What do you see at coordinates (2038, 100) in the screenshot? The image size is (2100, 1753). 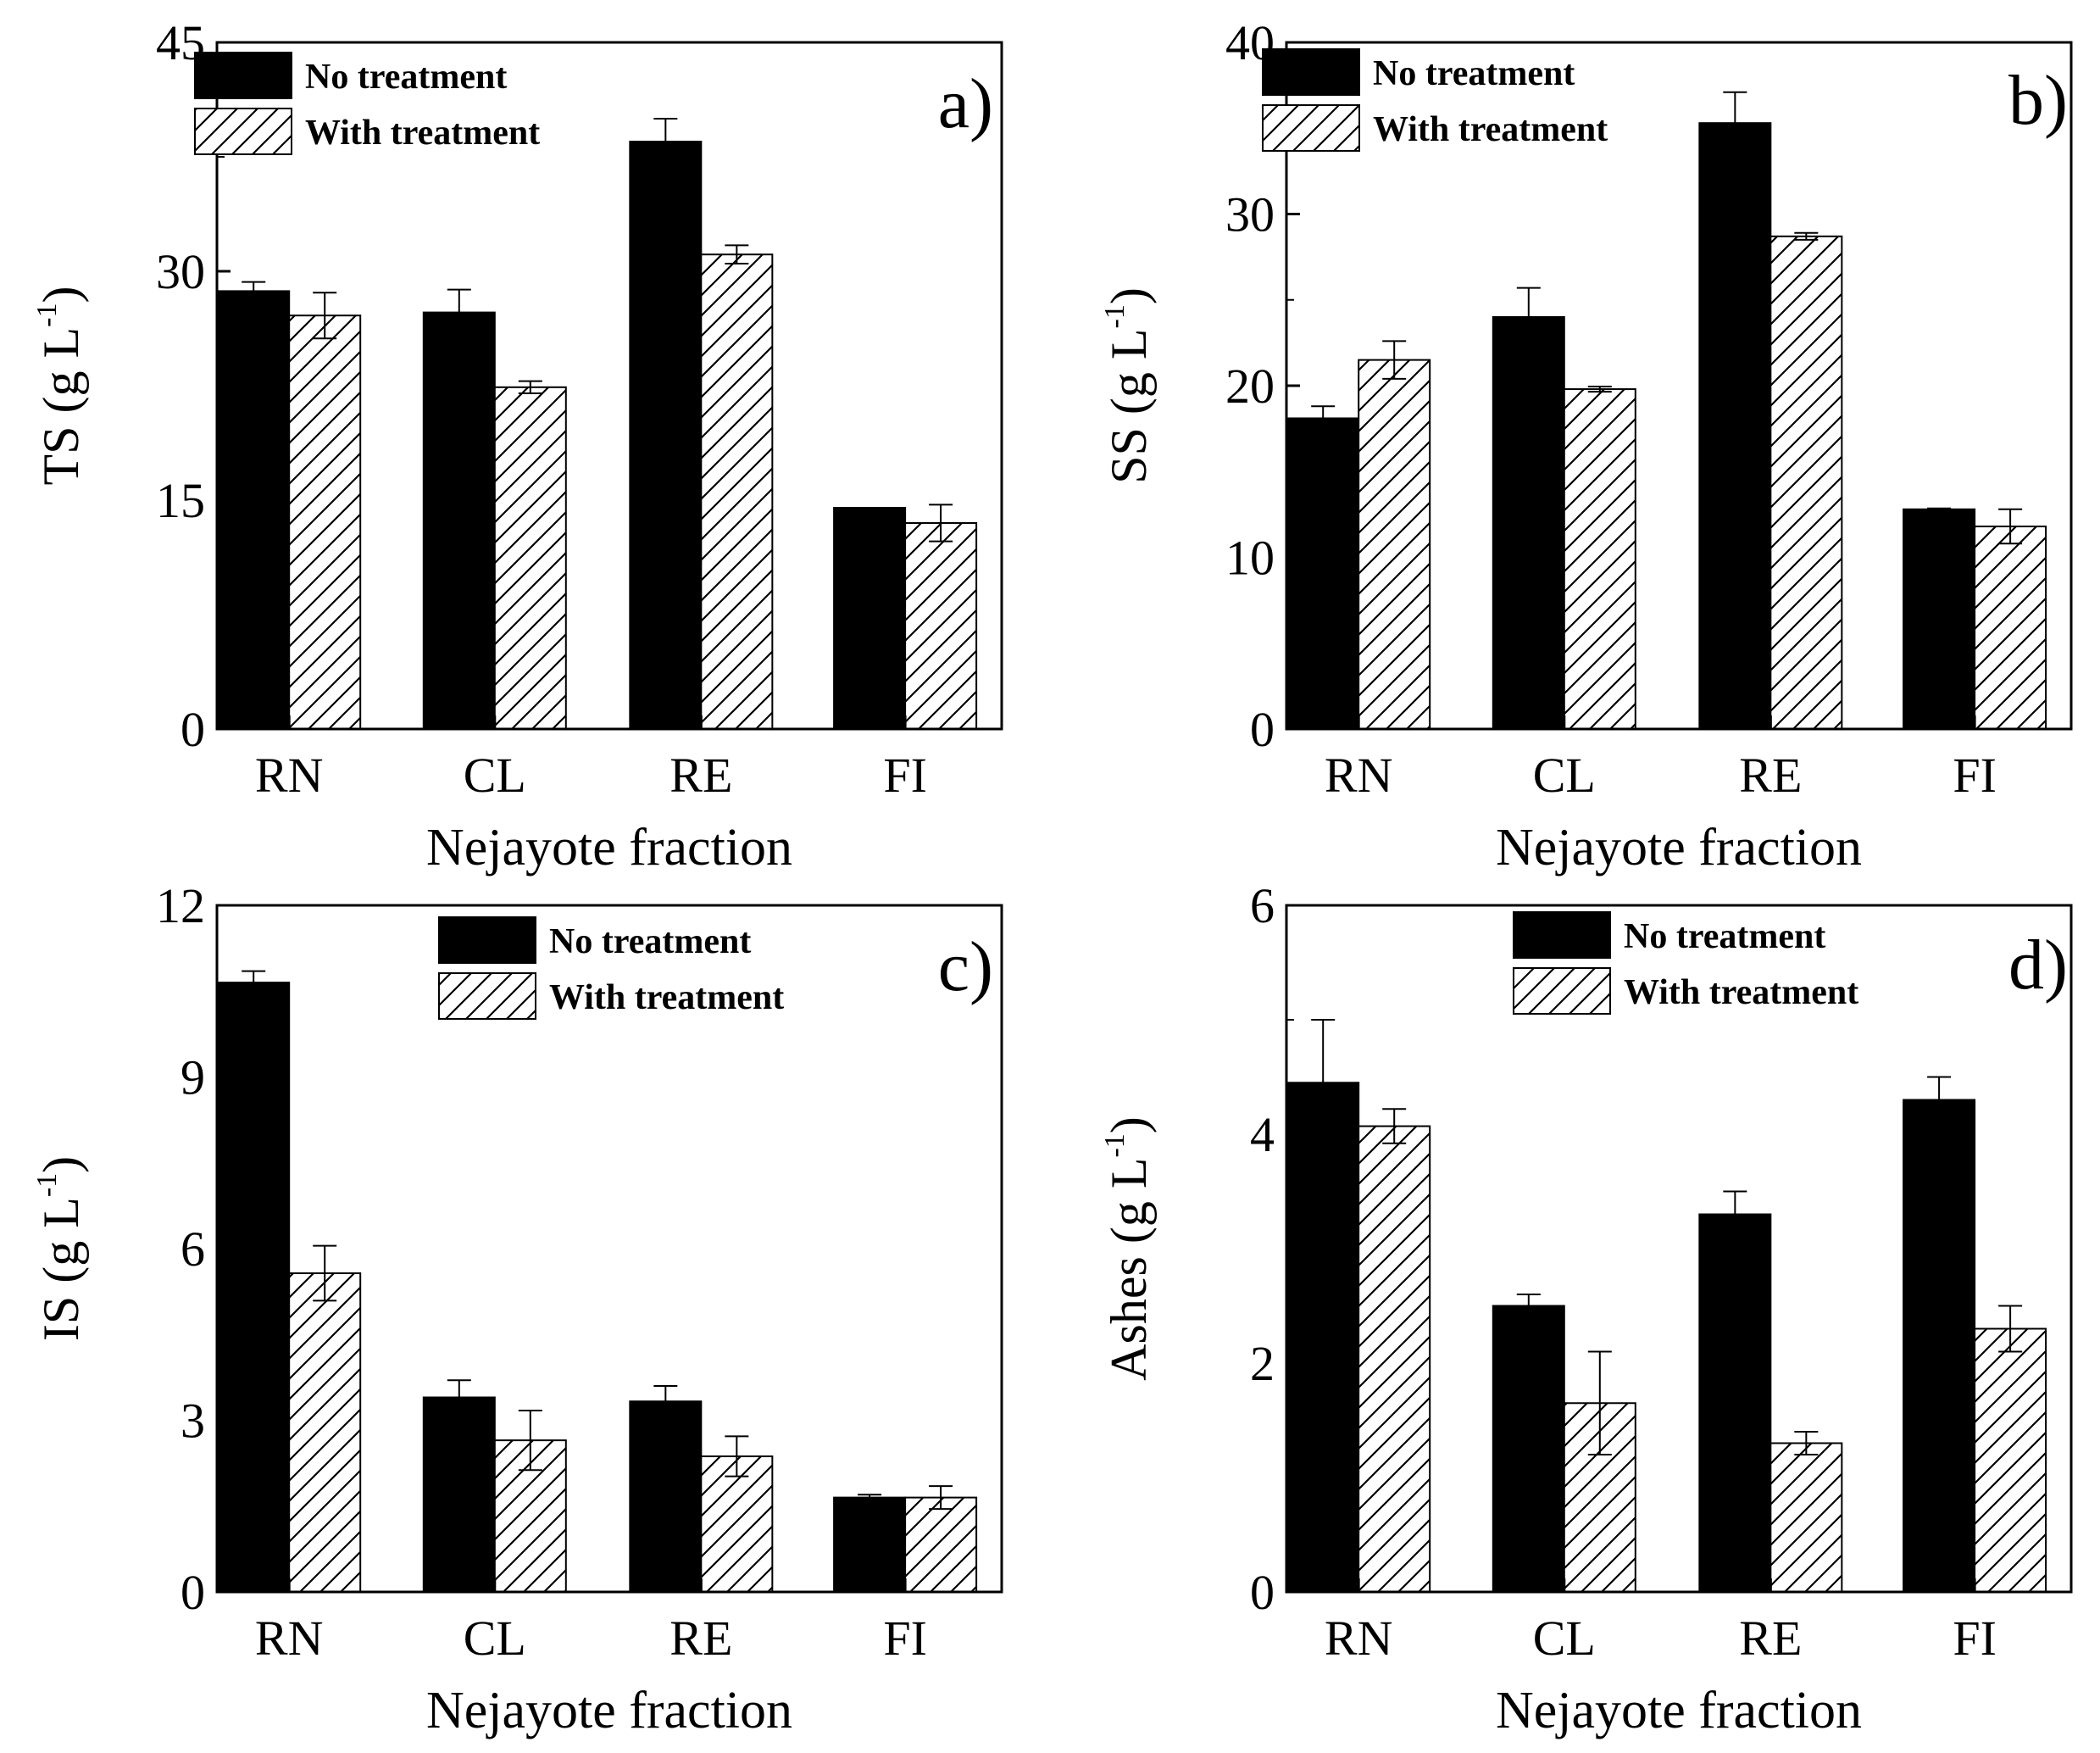 I see `panel-label: b)` at bounding box center [2038, 100].